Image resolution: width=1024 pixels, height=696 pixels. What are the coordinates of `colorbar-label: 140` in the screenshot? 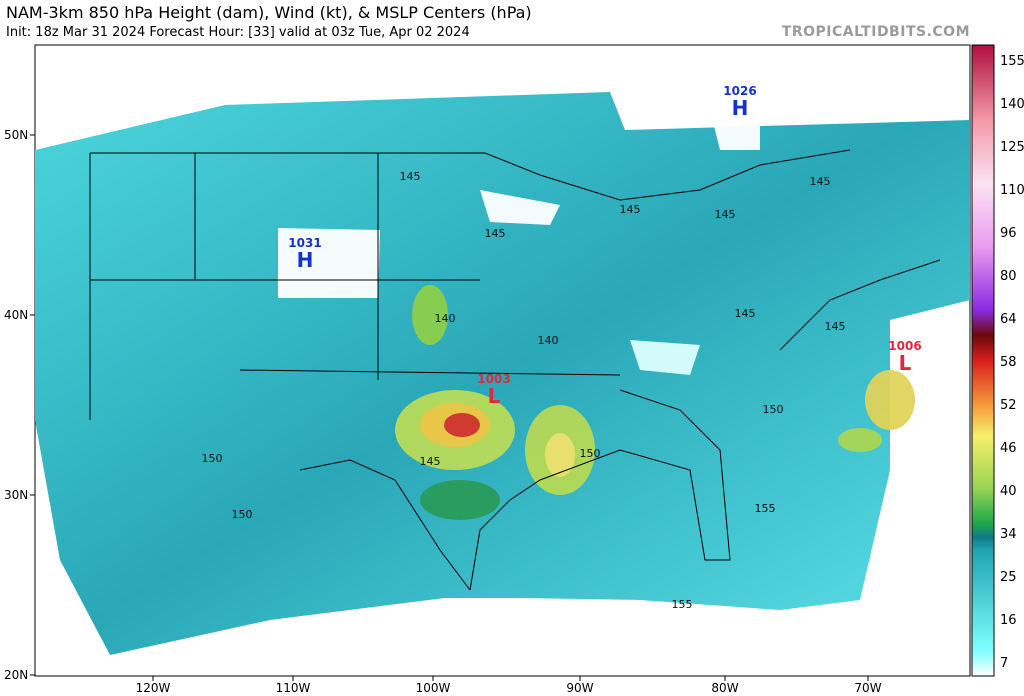 It's located at (1012, 104).